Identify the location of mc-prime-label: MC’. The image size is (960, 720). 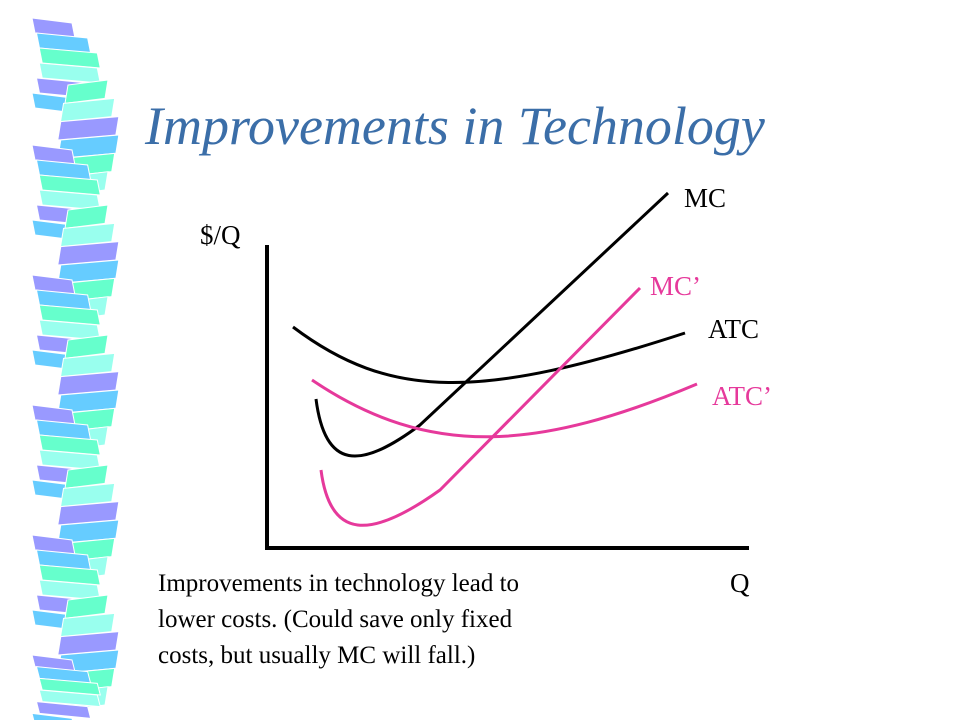
(676, 286).